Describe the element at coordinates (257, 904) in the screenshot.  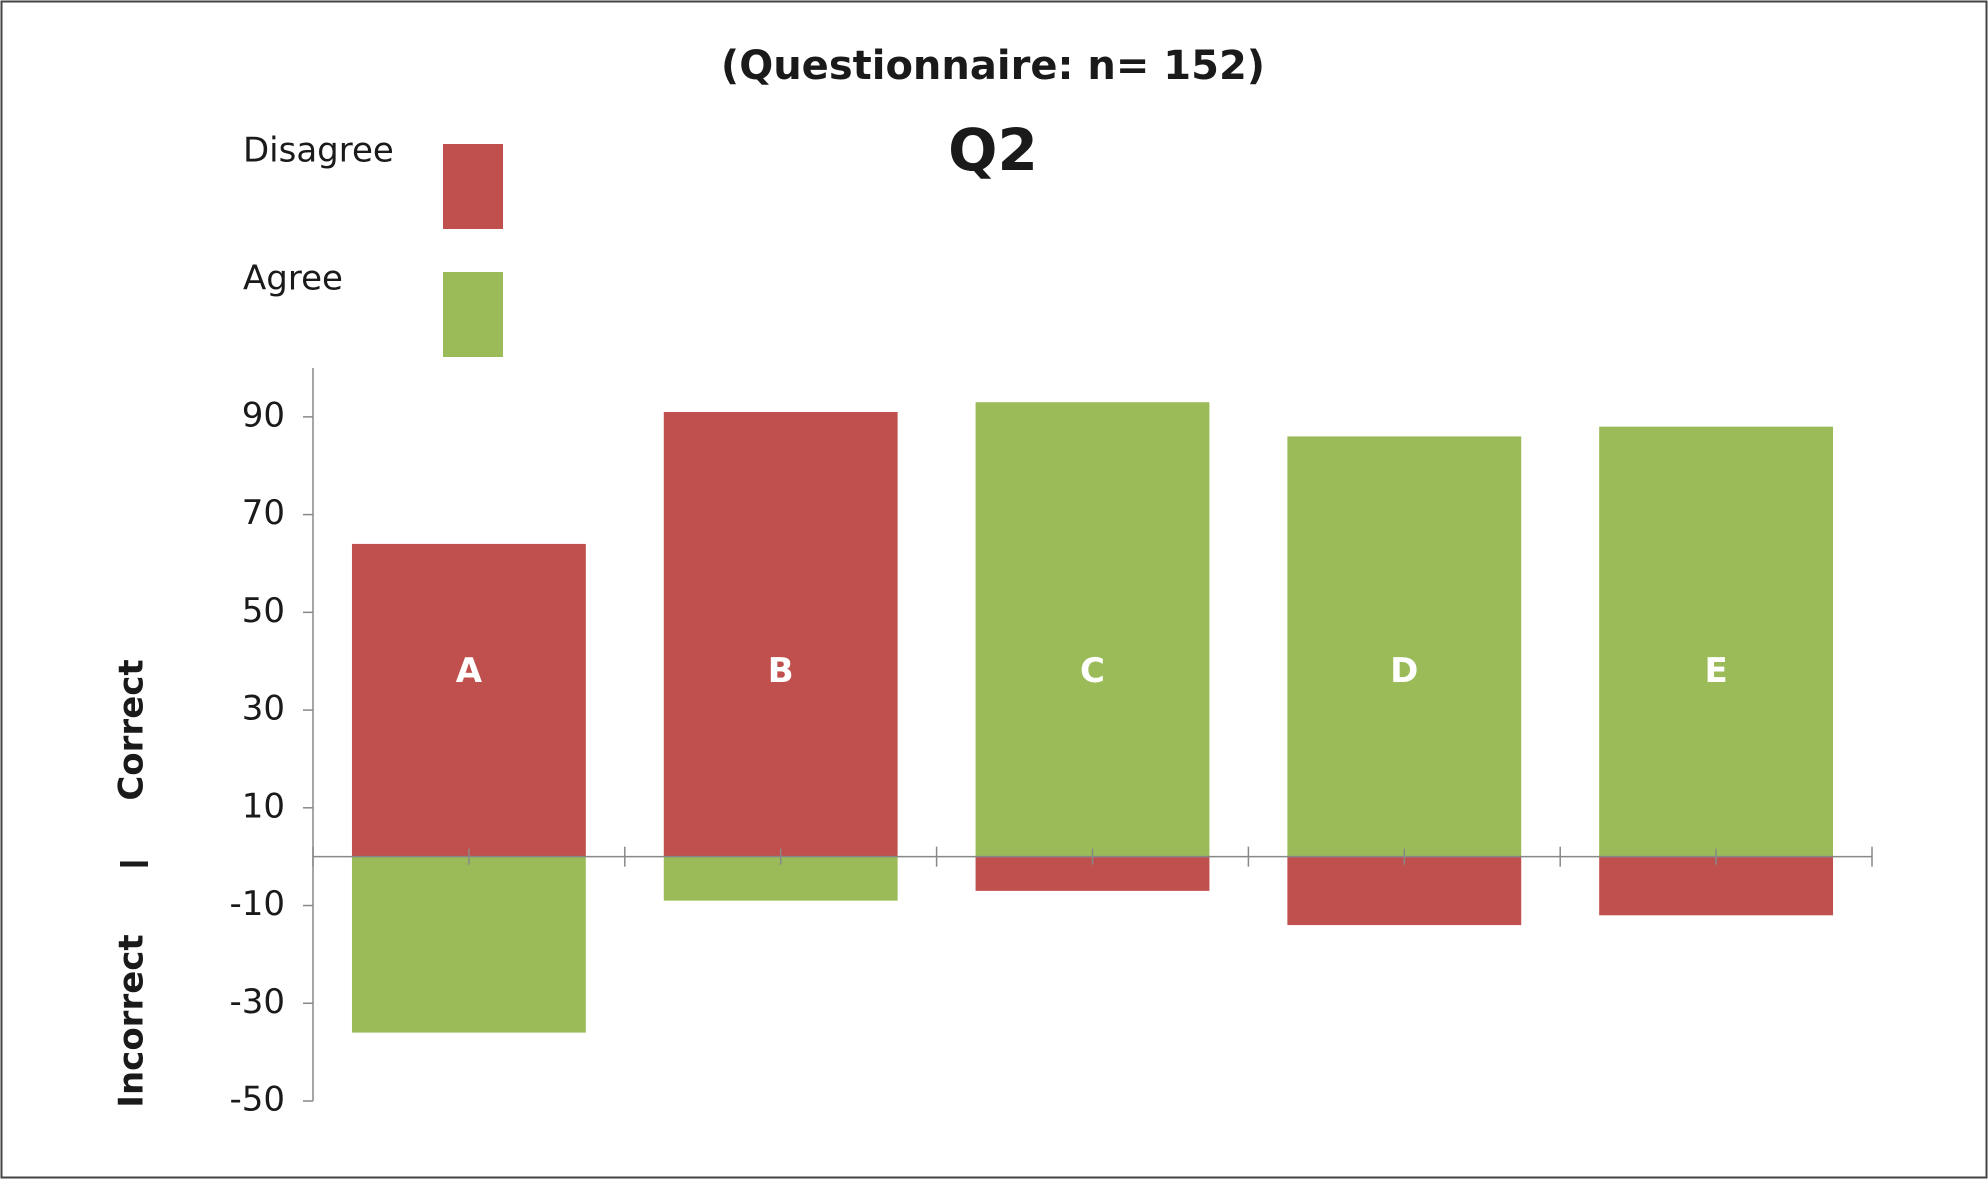
I see `y-tick-label: -10` at that location.